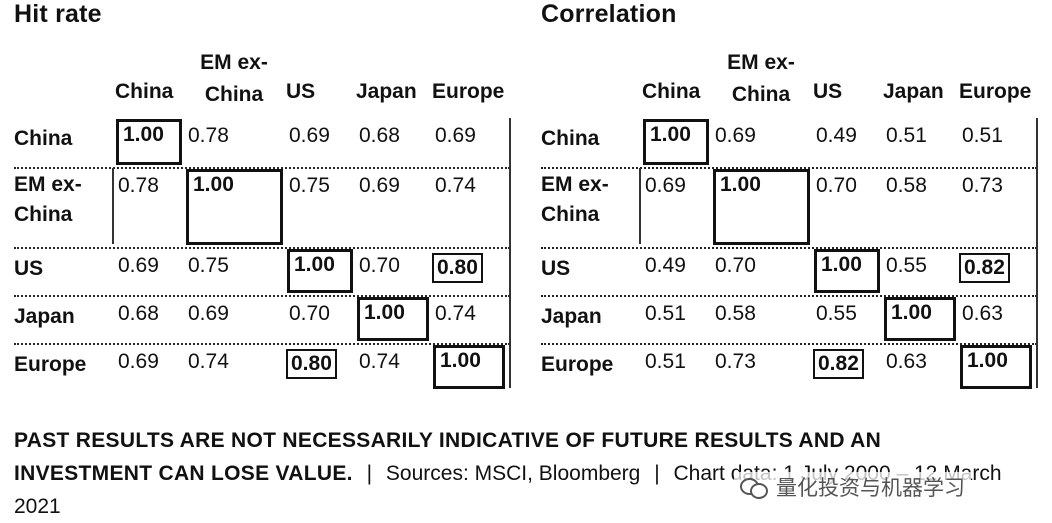 The height and width of the screenshot is (523, 1052). What do you see at coordinates (58, 14) in the screenshot?
I see `hit-rate-title: Hit rate` at bounding box center [58, 14].